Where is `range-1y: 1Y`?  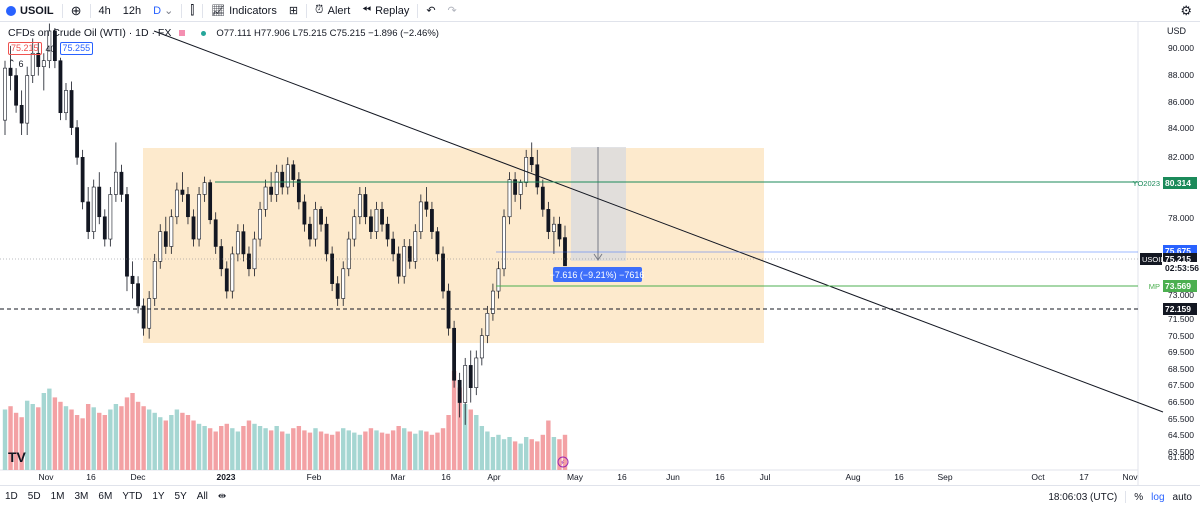 range-1y: 1Y is located at coordinates (158, 496).